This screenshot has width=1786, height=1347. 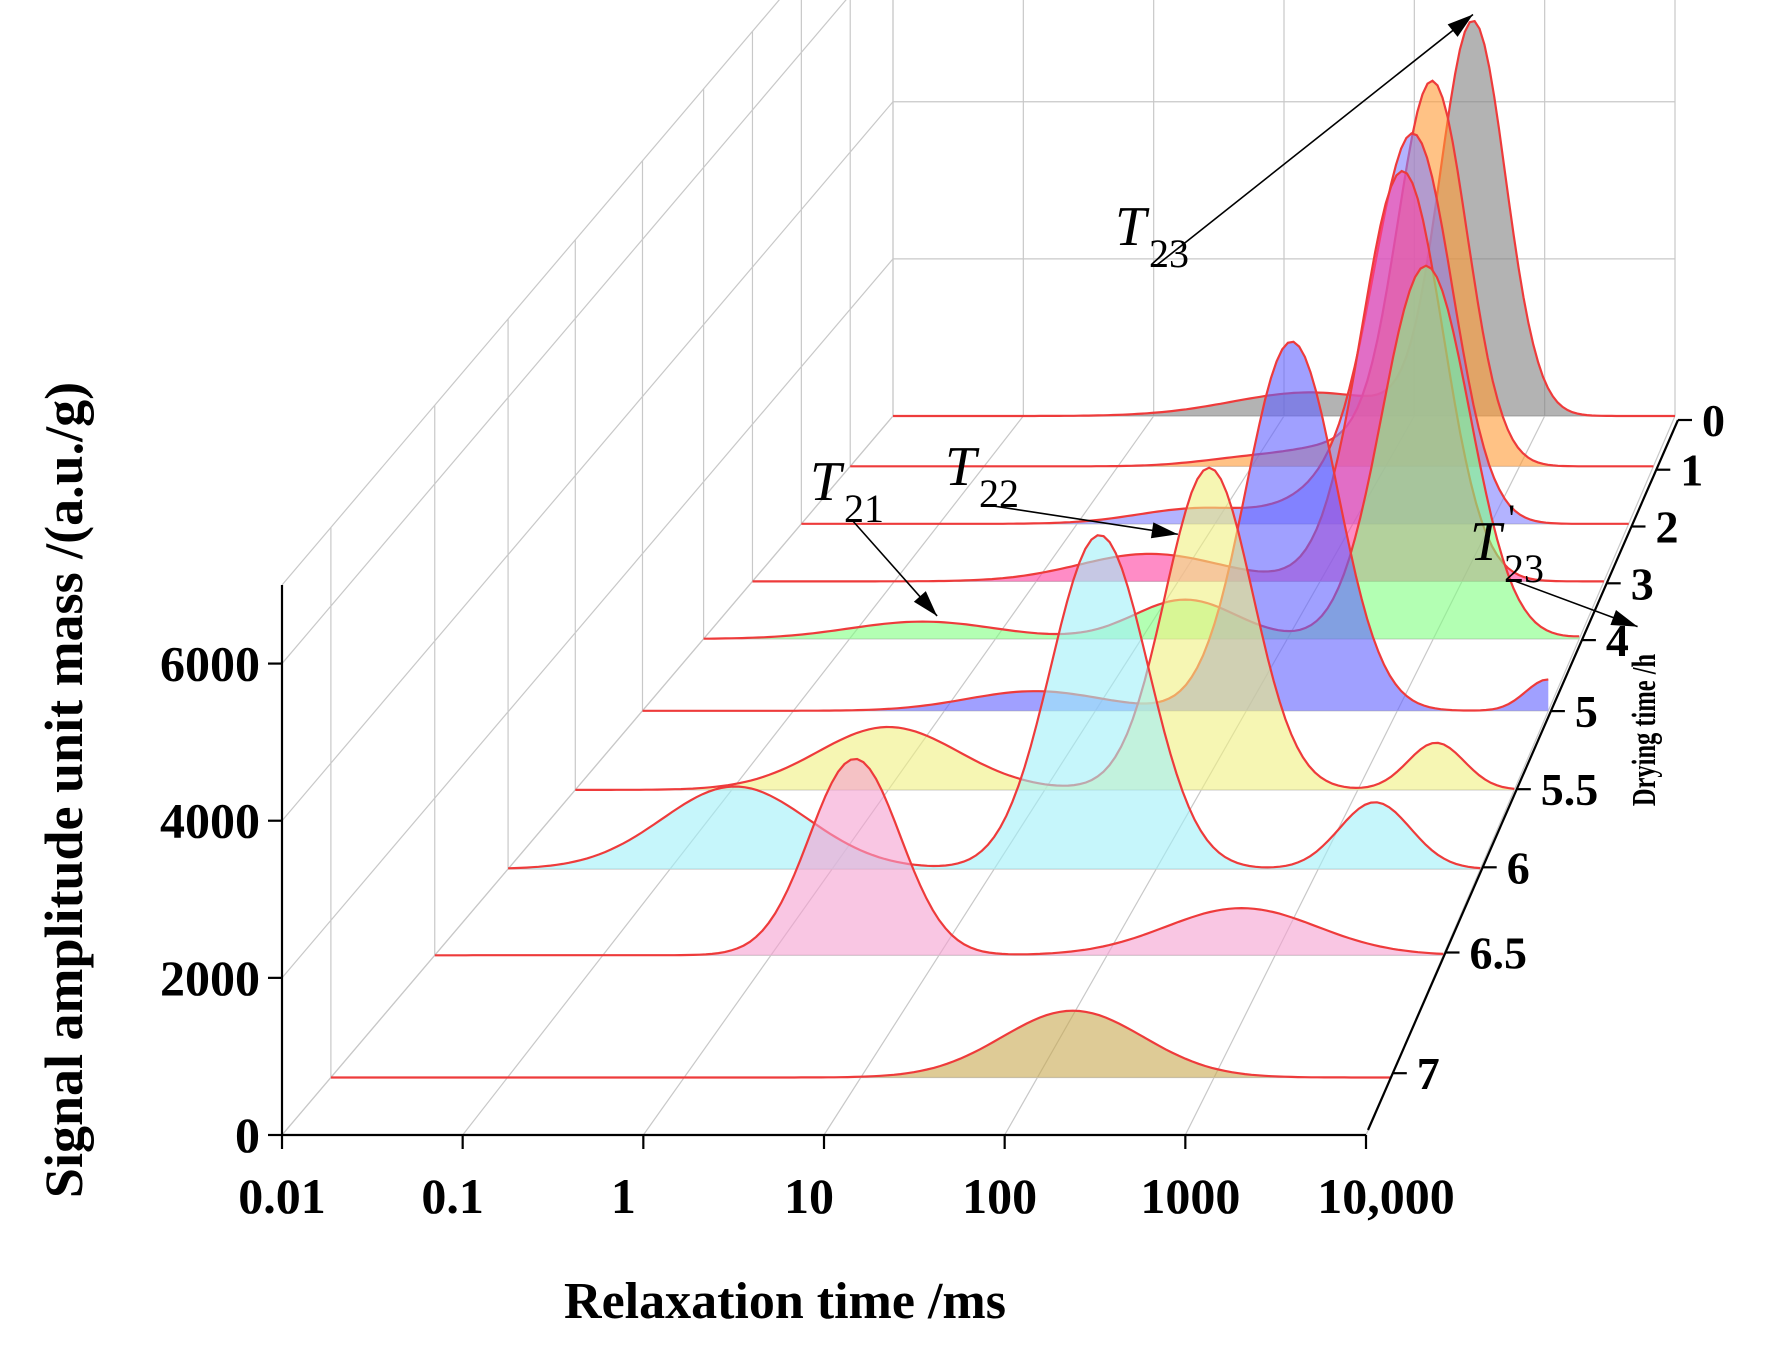 What do you see at coordinates (452, 1196) in the screenshot?
I see `x-tick-label: 0.1` at bounding box center [452, 1196].